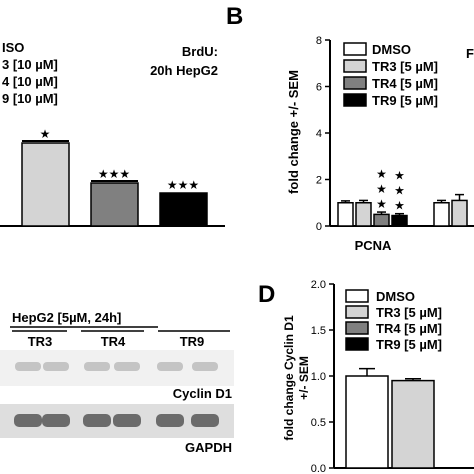 The height and width of the screenshot is (474, 474). What do you see at coordinates (405, 83) in the screenshot?
I see `panel-b-legend-label: TR4 [5 µM]` at bounding box center [405, 83].